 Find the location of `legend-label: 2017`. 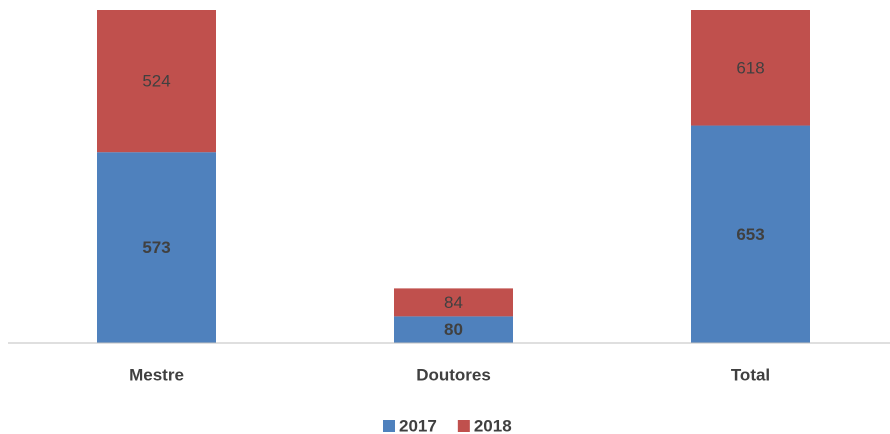

legend-label: 2017 is located at coordinates (418, 425).